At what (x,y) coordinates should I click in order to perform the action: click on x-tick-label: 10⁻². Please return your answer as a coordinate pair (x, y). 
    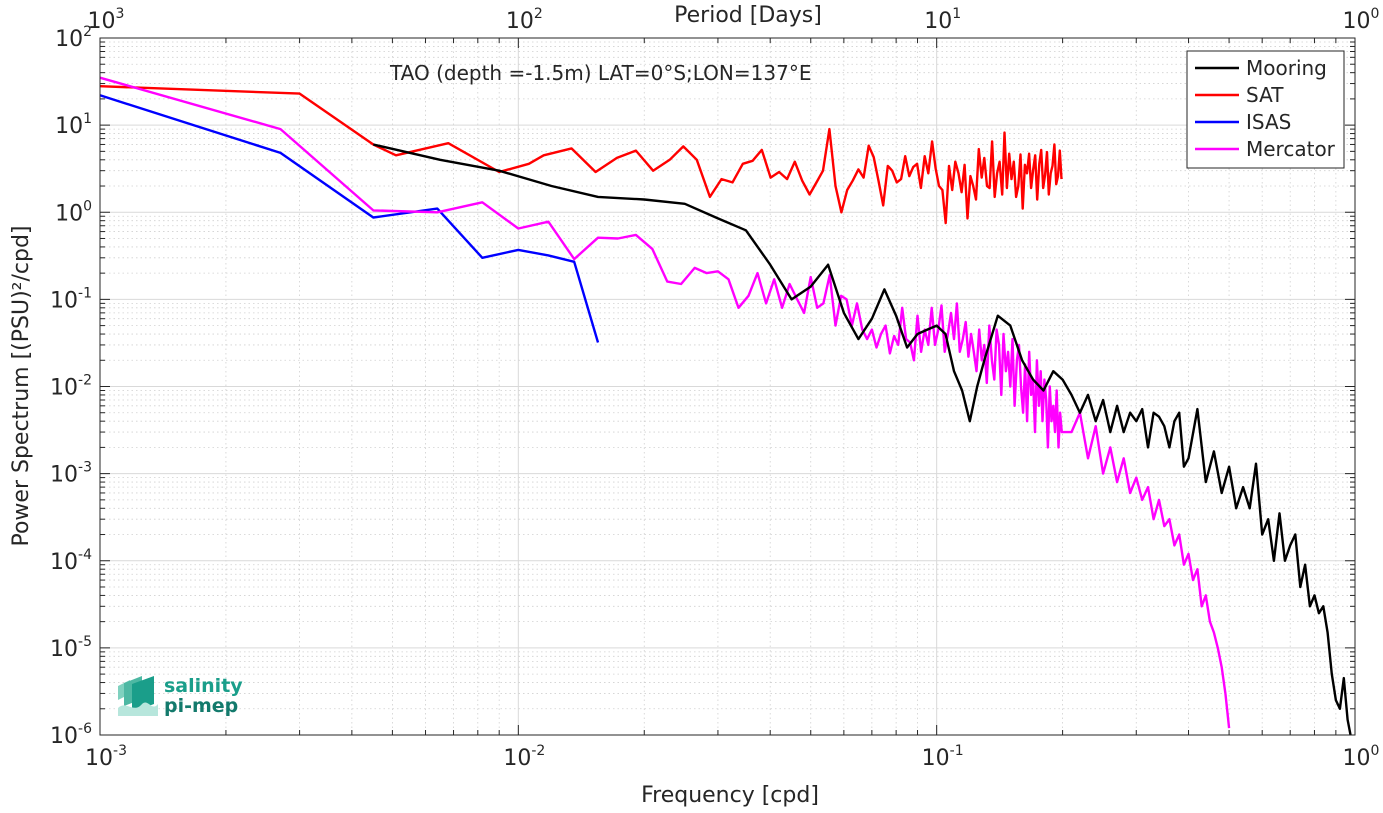
    Looking at the image, I should click on (524, 757).